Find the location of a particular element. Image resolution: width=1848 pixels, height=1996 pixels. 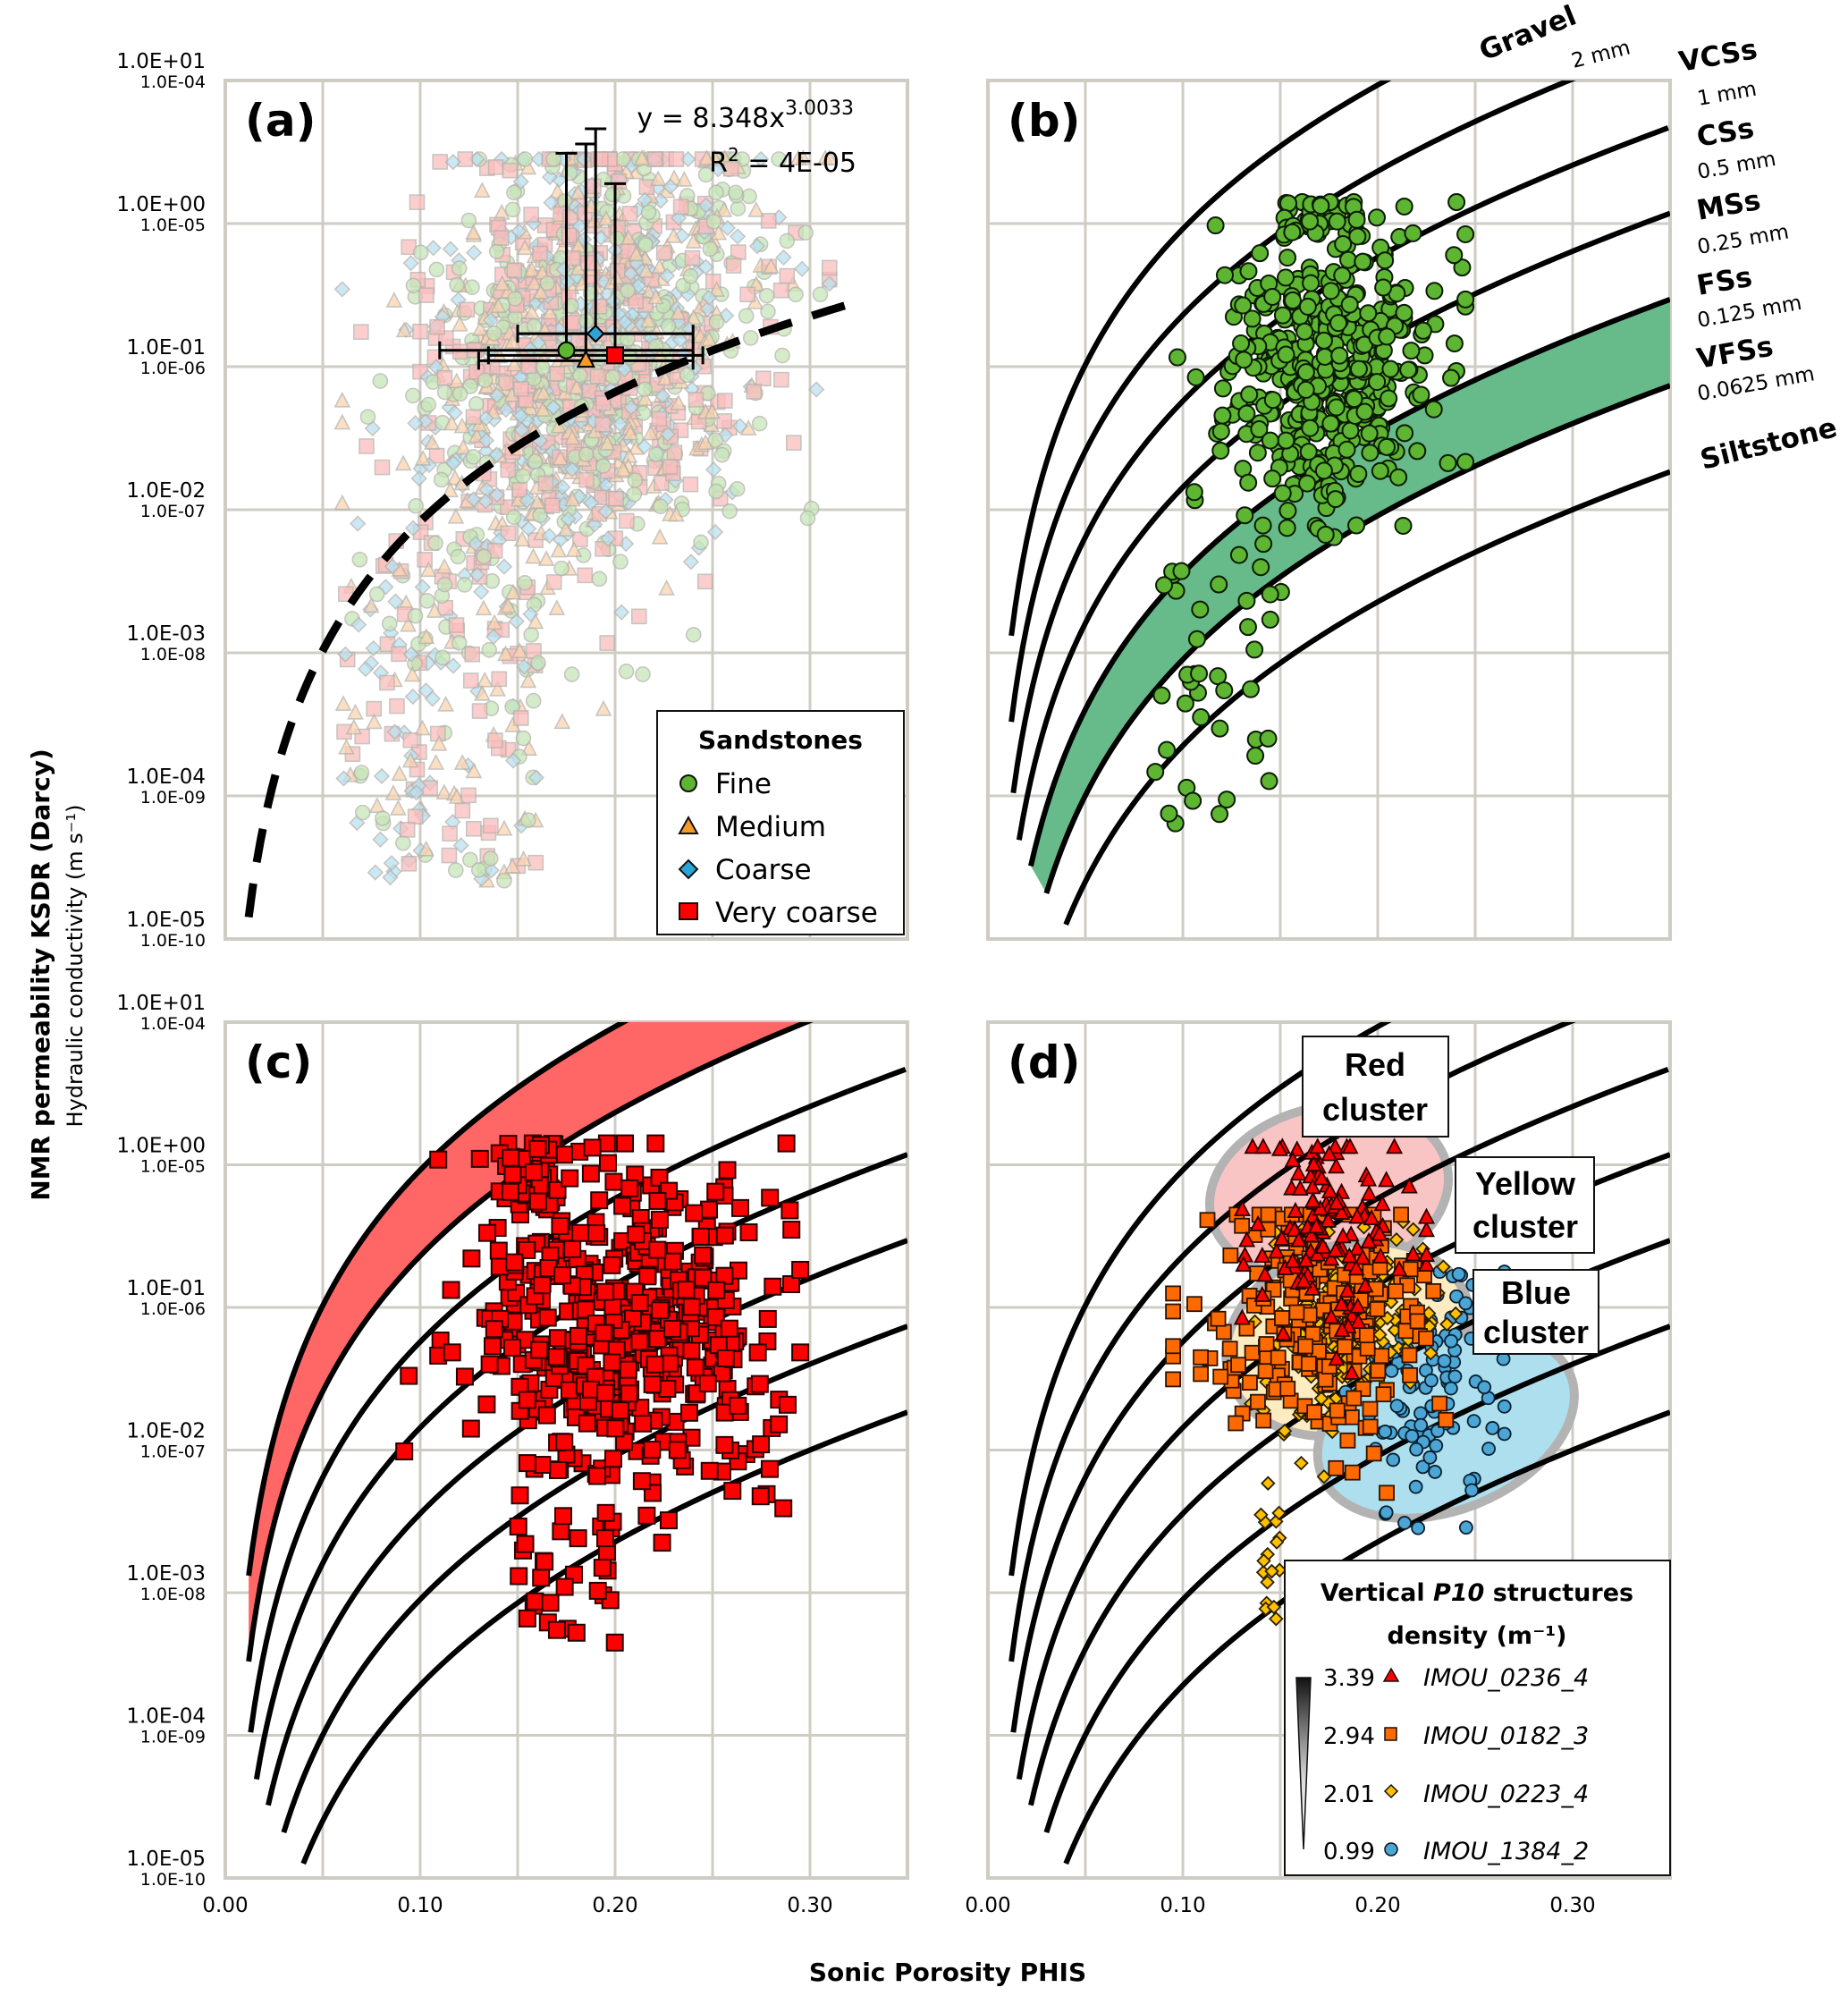

legend-label: IMOU_1384_2 is located at coordinates (1506, 1851).